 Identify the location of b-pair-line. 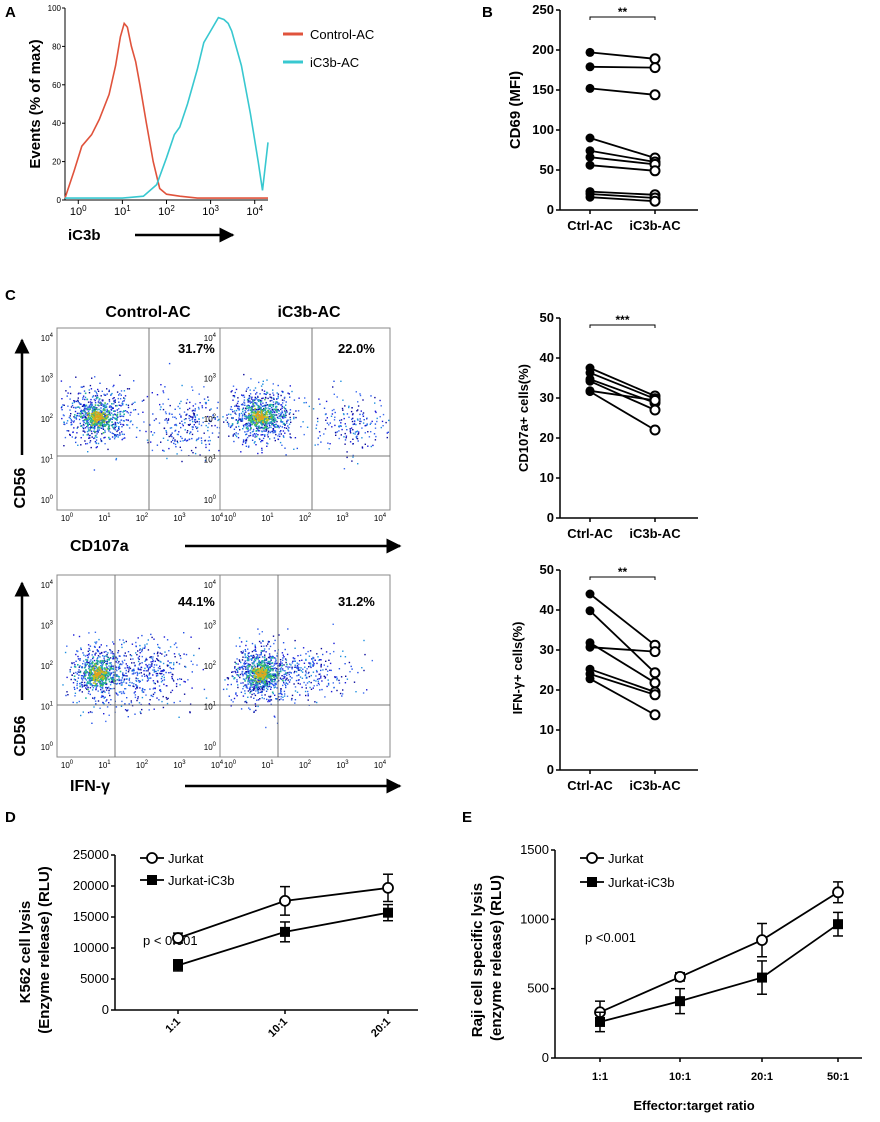
(622, 193).